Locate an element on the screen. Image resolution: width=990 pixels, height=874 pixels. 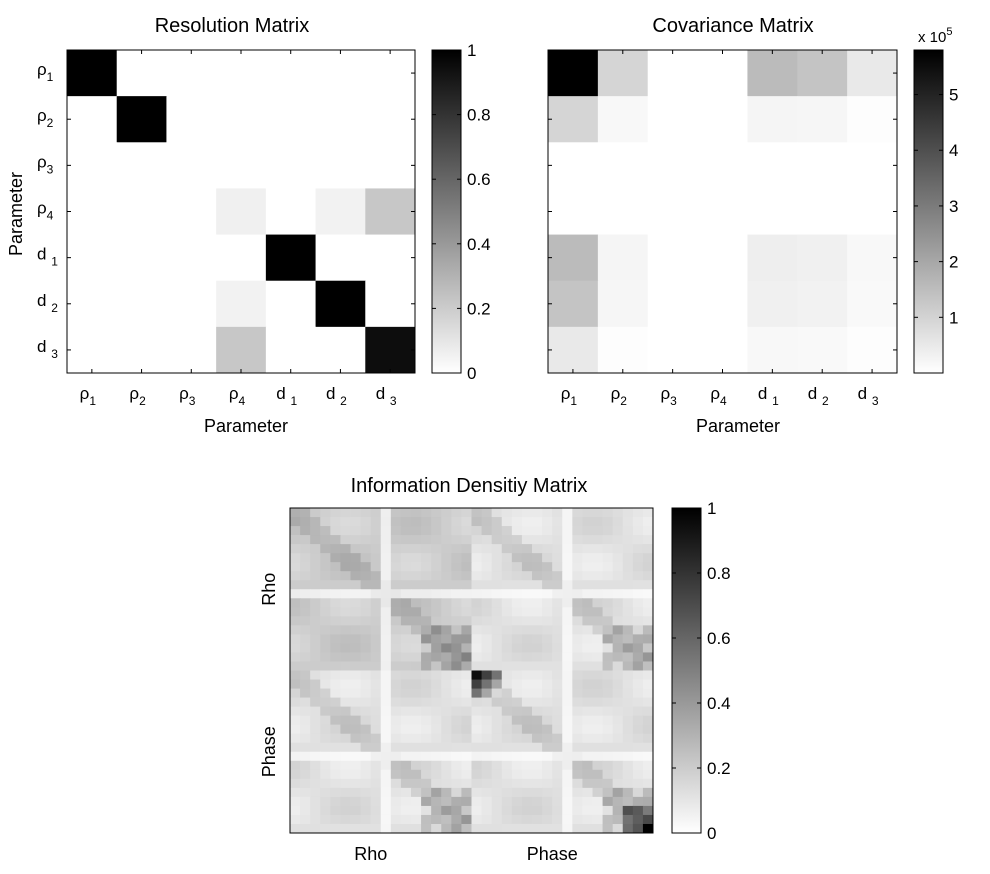
x-tick-label: d 1 is located at coordinates (768, 396).